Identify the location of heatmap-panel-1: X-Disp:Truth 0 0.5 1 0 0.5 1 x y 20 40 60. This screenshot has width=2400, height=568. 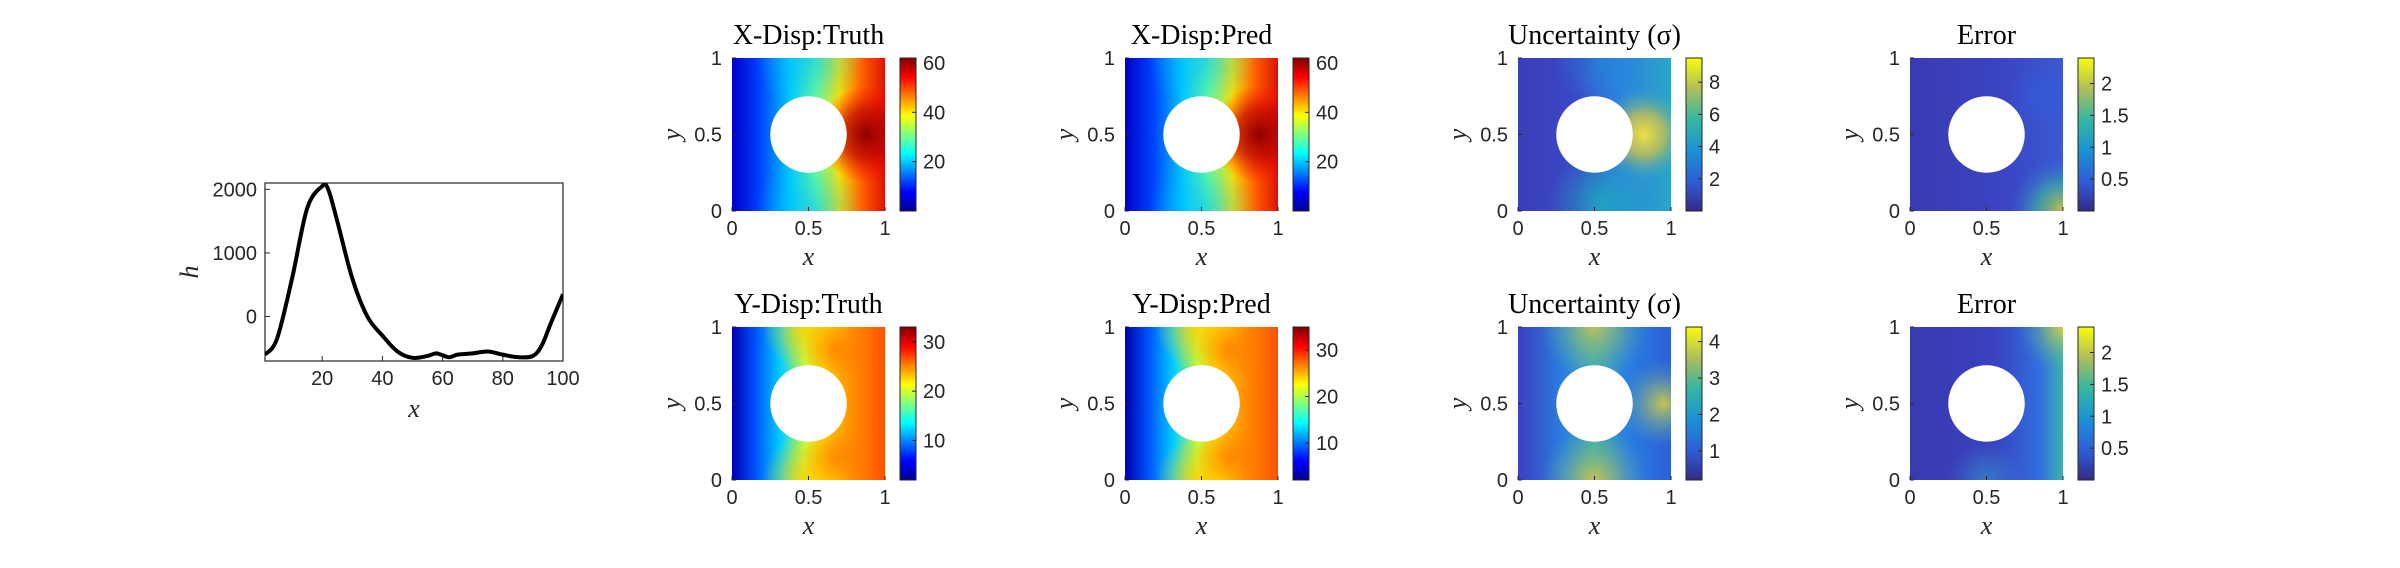
(801, 145).